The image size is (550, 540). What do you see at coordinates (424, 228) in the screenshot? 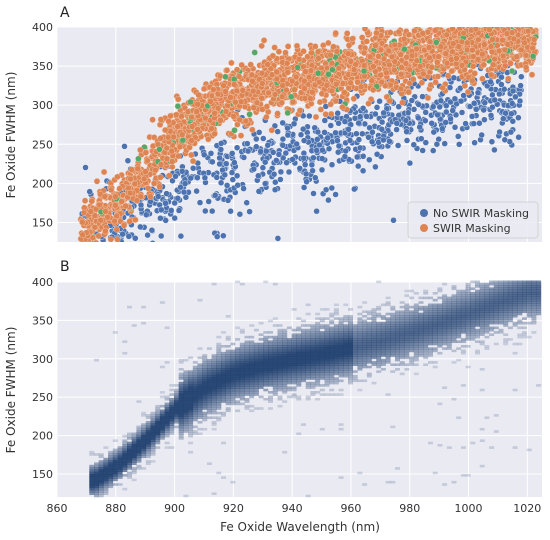
I see `legend-marker-swir` at bounding box center [424, 228].